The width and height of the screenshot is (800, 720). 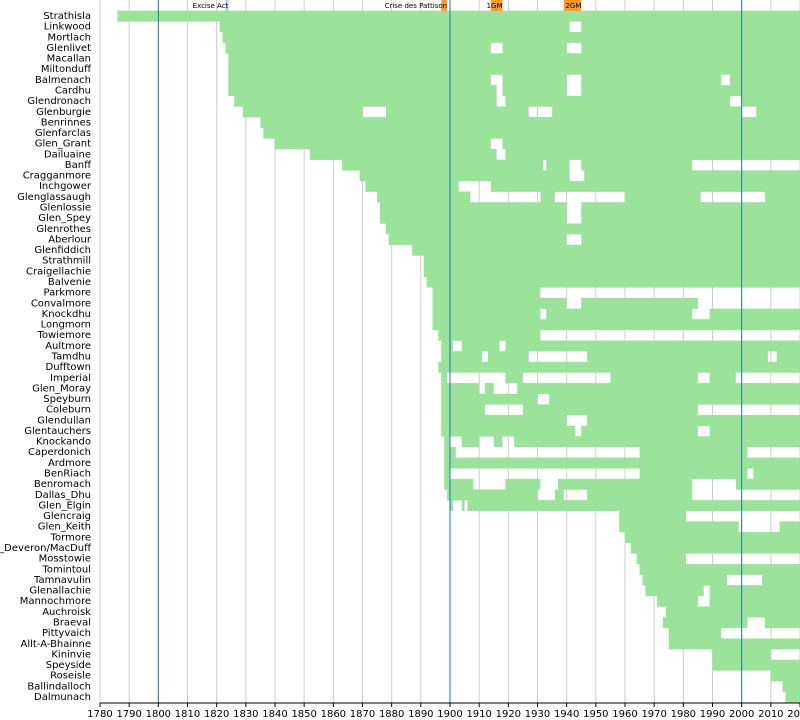 What do you see at coordinates (59, 101) in the screenshot?
I see `row-label: Glendronach` at bounding box center [59, 101].